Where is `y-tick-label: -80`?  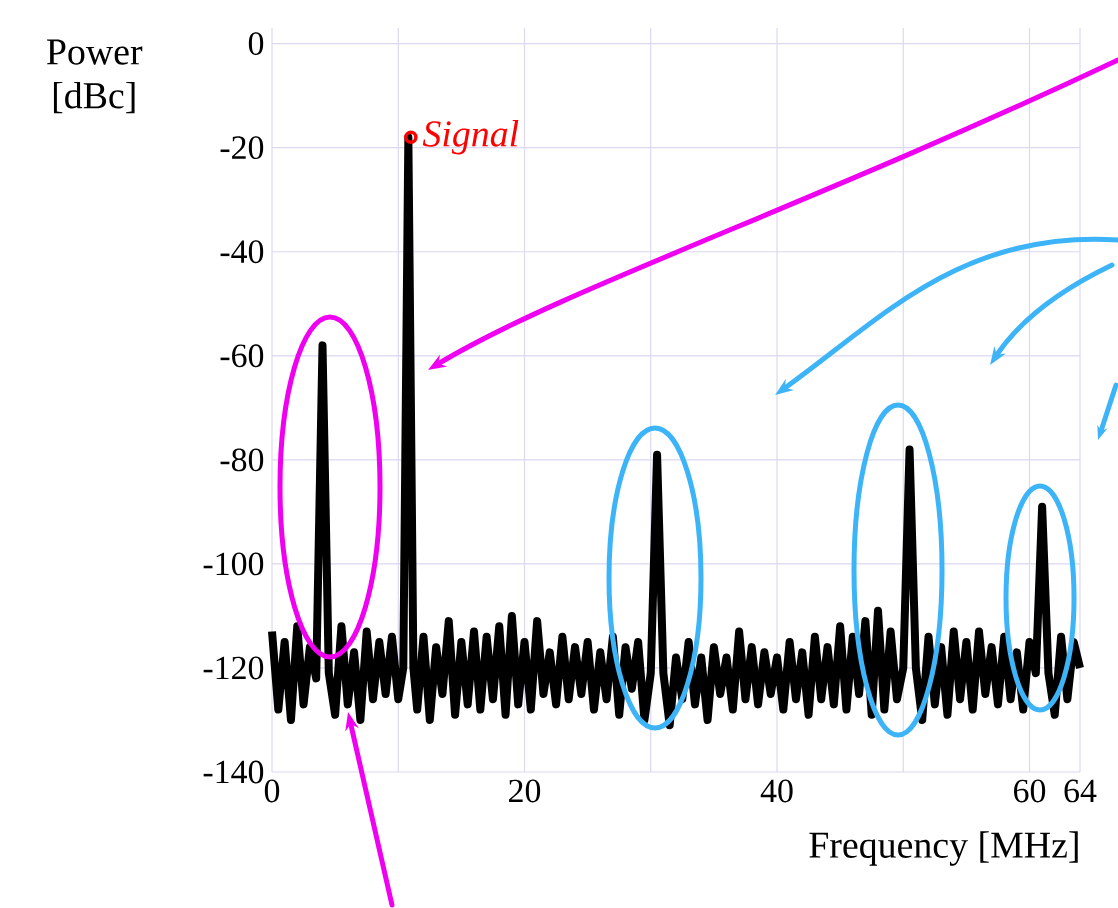
y-tick-label: -80 is located at coordinates (242, 460).